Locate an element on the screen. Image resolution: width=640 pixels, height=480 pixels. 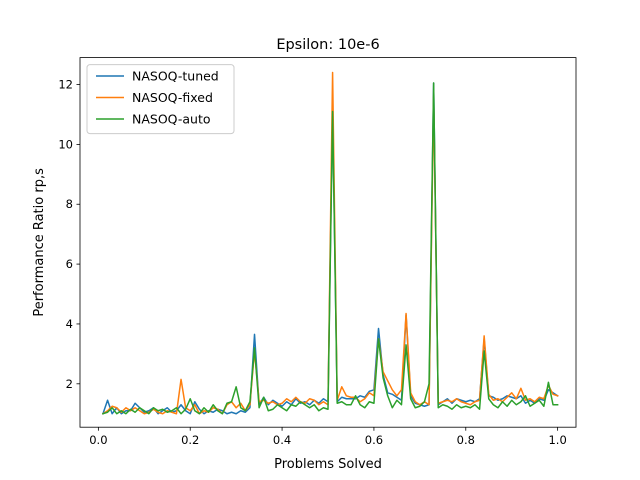
legend: NASOQ-tuned NASOQ-fixed NASOQ-auto is located at coordinates (160, 99).